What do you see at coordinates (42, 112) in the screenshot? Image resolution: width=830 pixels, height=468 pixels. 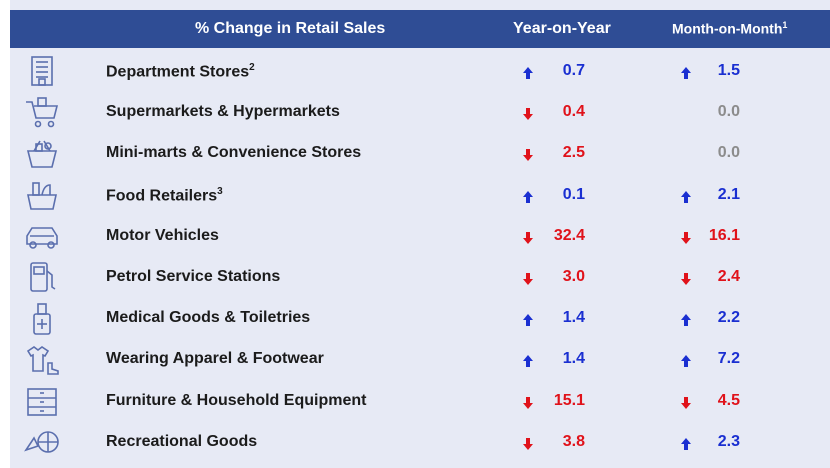 I see `shopping-cart-icon` at bounding box center [42, 112].